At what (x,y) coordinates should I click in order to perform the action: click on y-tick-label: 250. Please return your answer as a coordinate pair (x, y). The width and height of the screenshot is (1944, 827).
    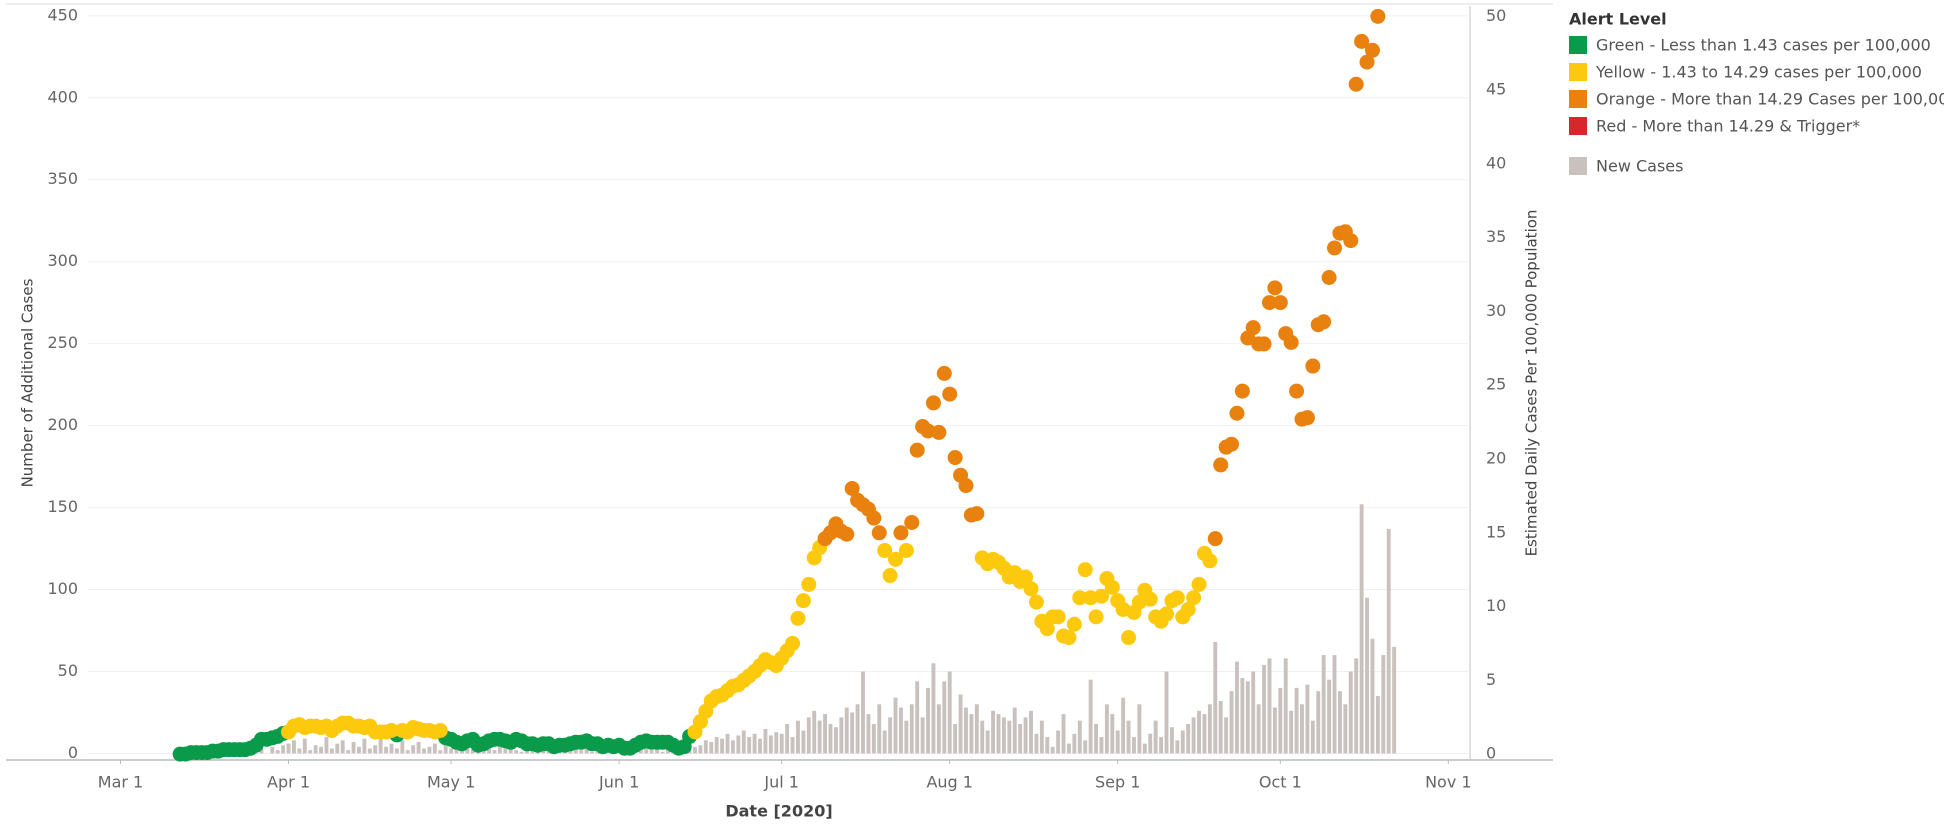
    Looking at the image, I should click on (62, 342).